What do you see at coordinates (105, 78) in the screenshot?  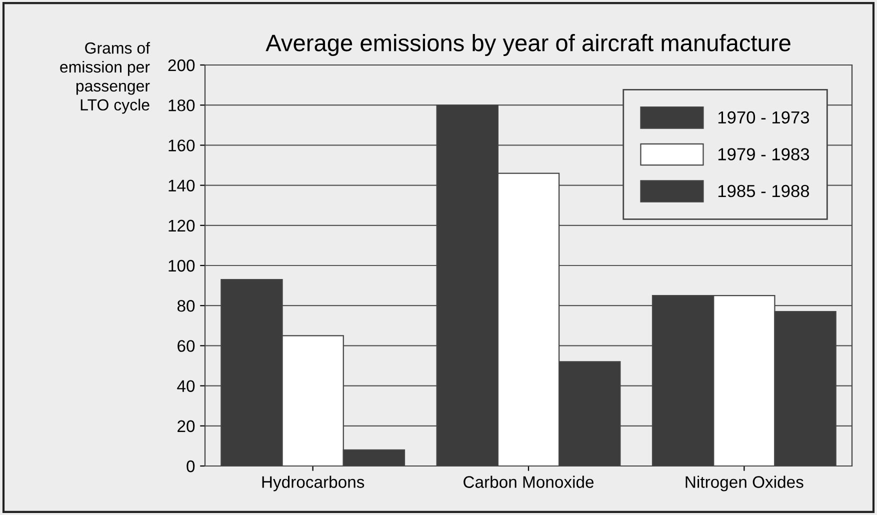 I see `y-axis-title: Grams of emission per passenger LTO cycle` at bounding box center [105, 78].